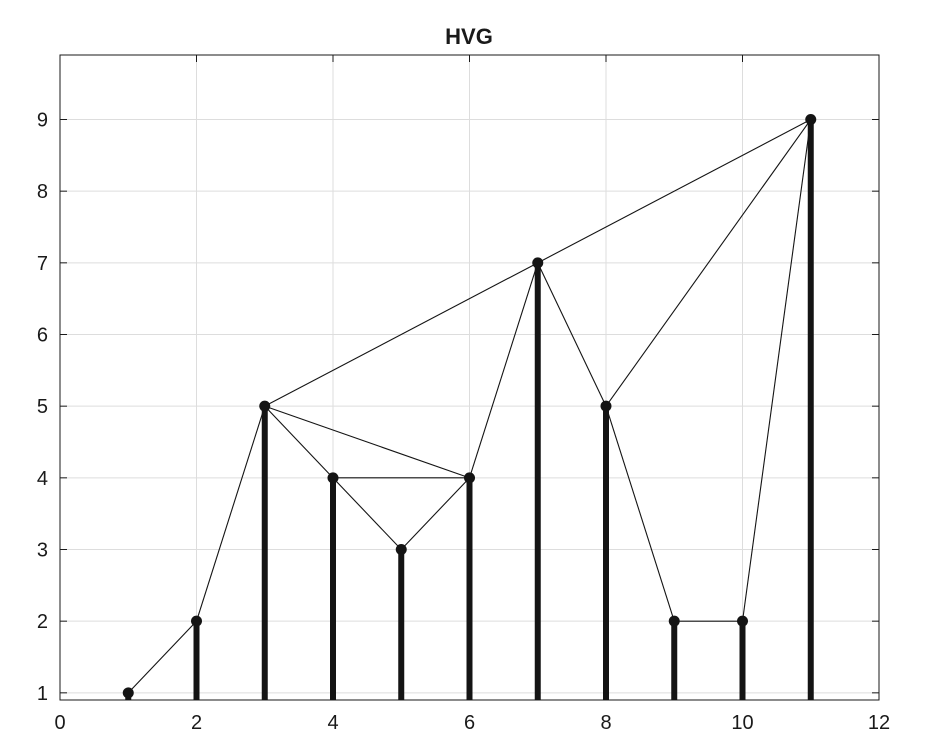 The image size is (926, 756). Describe the element at coordinates (42, 192) in the screenshot. I see `y-tick-label: 8` at that location.